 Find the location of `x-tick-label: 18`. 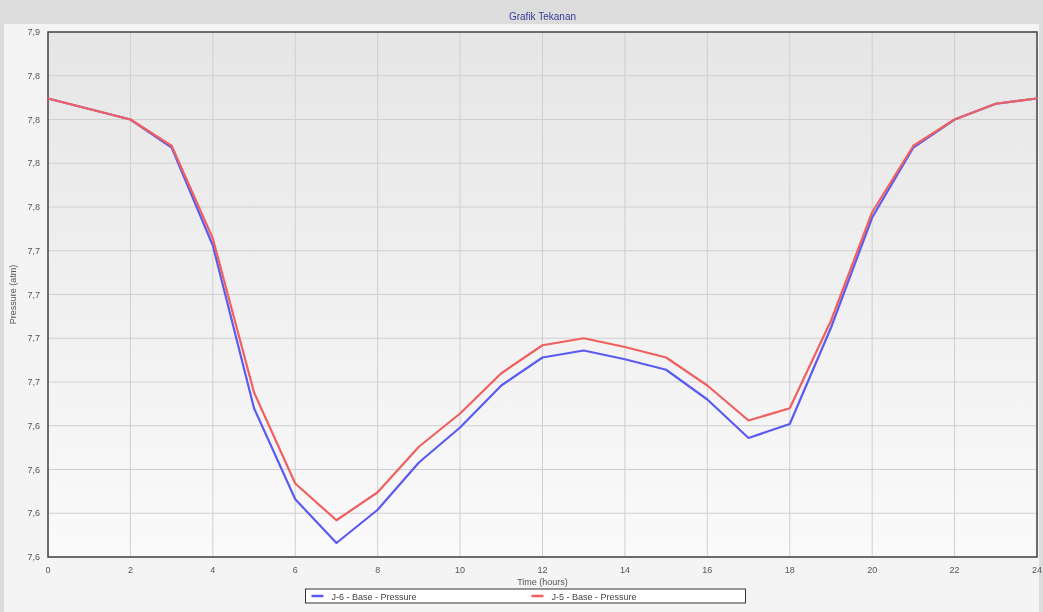

x-tick-label: 18 is located at coordinates (789, 570).